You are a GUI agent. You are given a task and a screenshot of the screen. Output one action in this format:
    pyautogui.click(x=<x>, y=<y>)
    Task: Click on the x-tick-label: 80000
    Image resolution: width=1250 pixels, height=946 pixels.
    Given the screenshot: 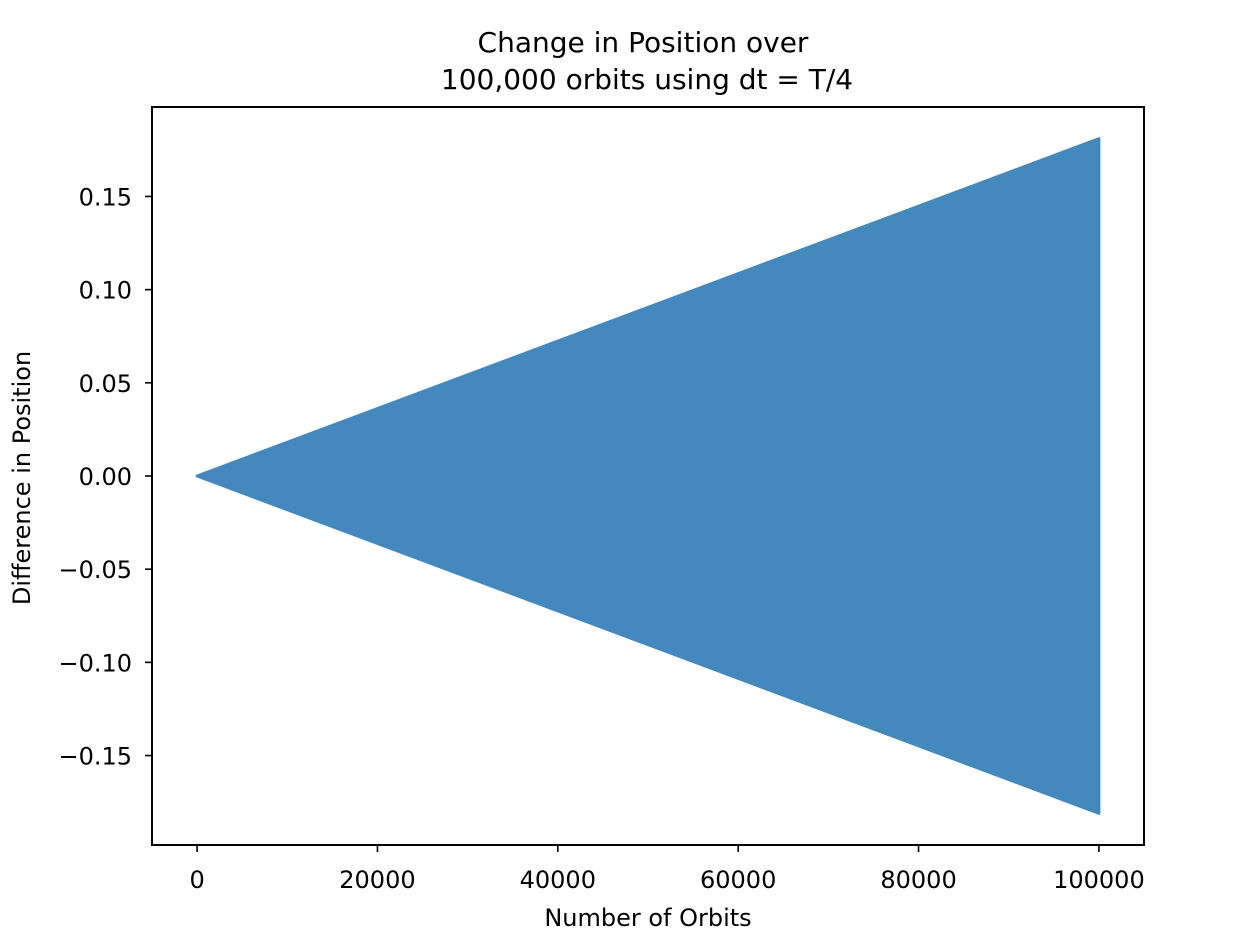 What is the action you would take?
    pyautogui.click(x=918, y=880)
    